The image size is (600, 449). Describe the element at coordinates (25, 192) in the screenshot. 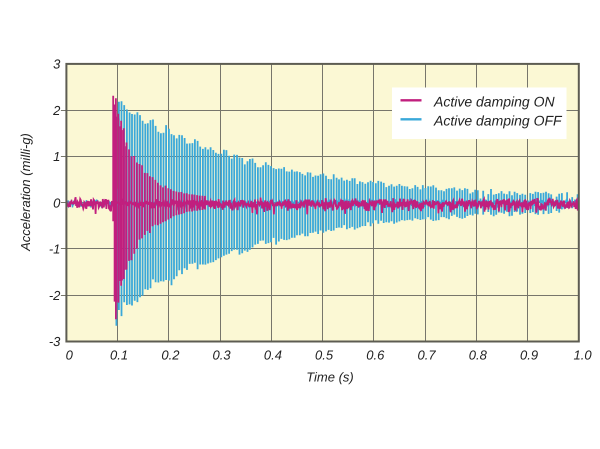

I see `svg-text: Acceleration (milli-g)` at that location.